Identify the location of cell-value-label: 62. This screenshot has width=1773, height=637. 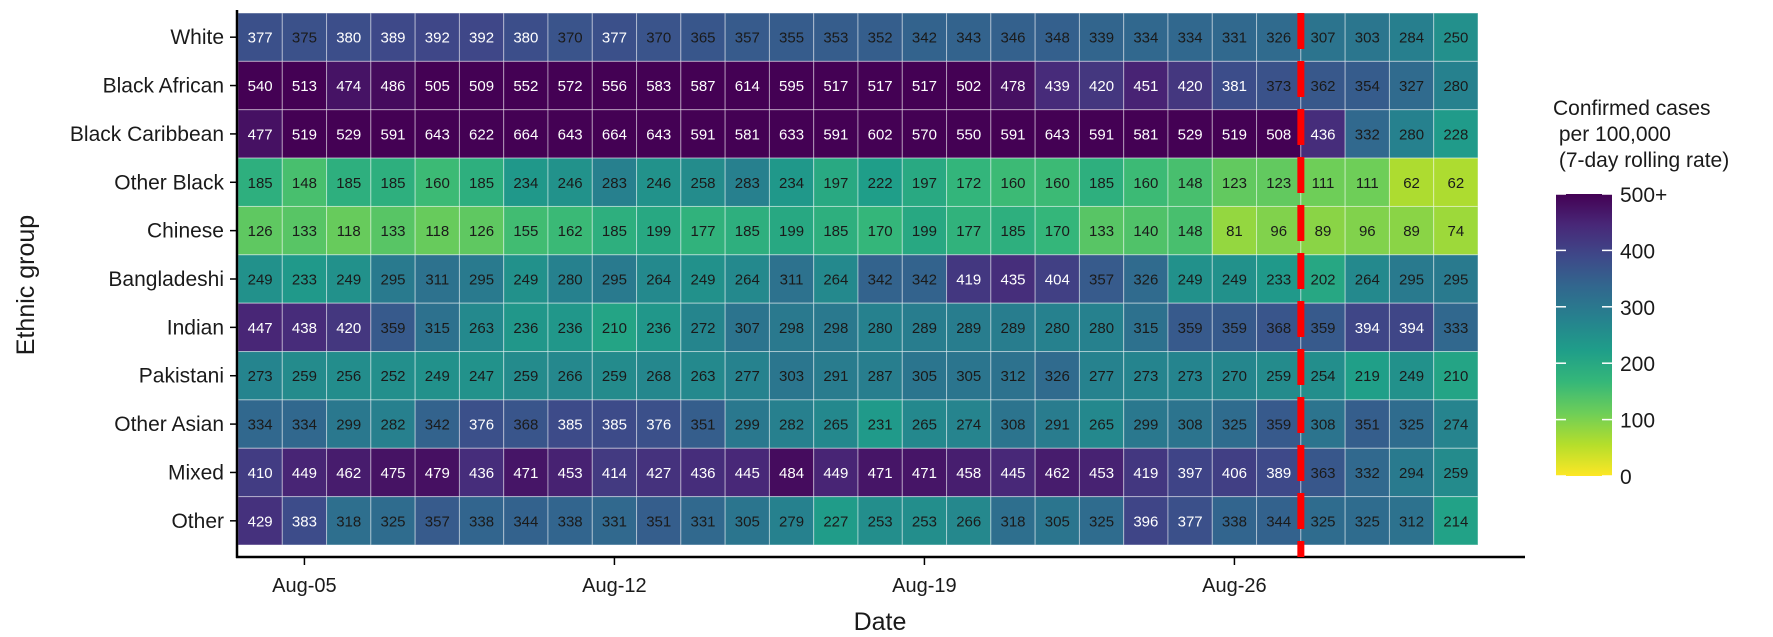
(1456, 183).